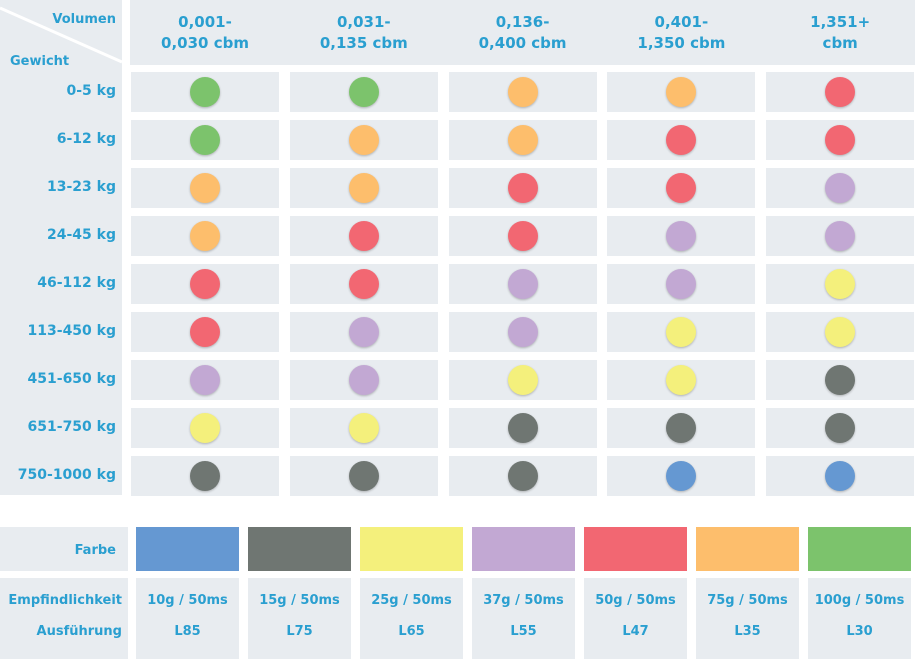 The image size is (915, 659). What do you see at coordinates (40, 61) in the screenshot?
I see `weight-label: Gewicht` at bounding box center [40, 61].